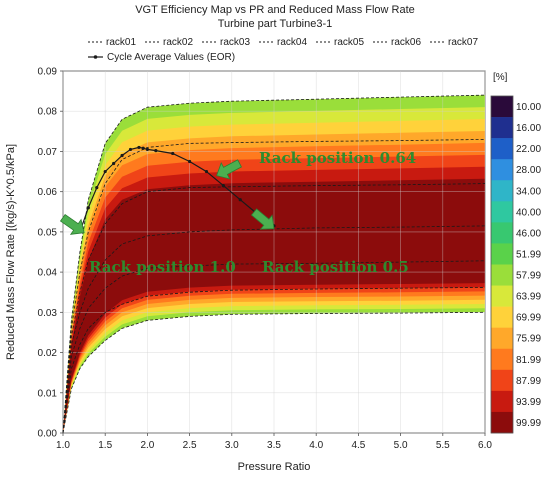  Describe the element at coordinates (178, 42) in the screenshot. I see `legend-label-rack02: rack02` at that location.